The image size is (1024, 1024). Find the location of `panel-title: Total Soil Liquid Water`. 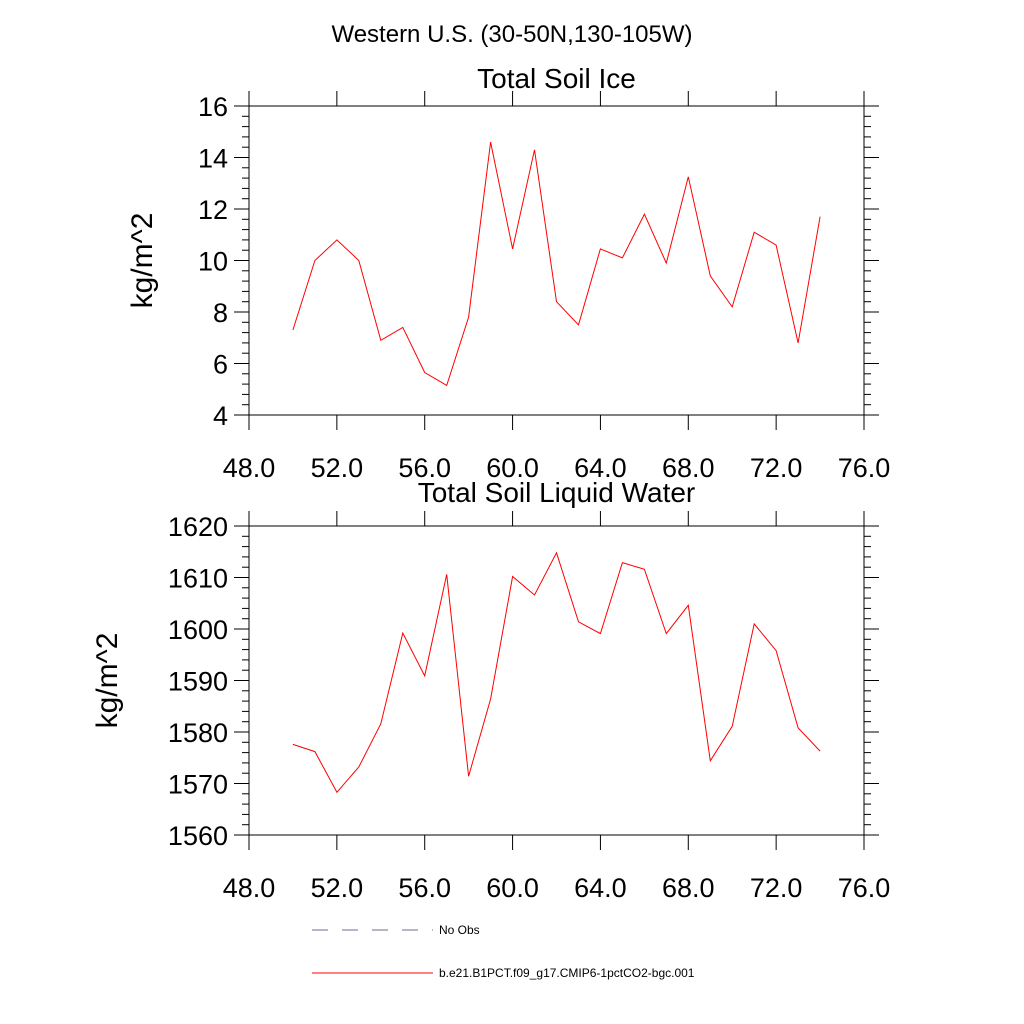

panel-title: Total Soil Liquid Water is located at coordinates (557, 492).